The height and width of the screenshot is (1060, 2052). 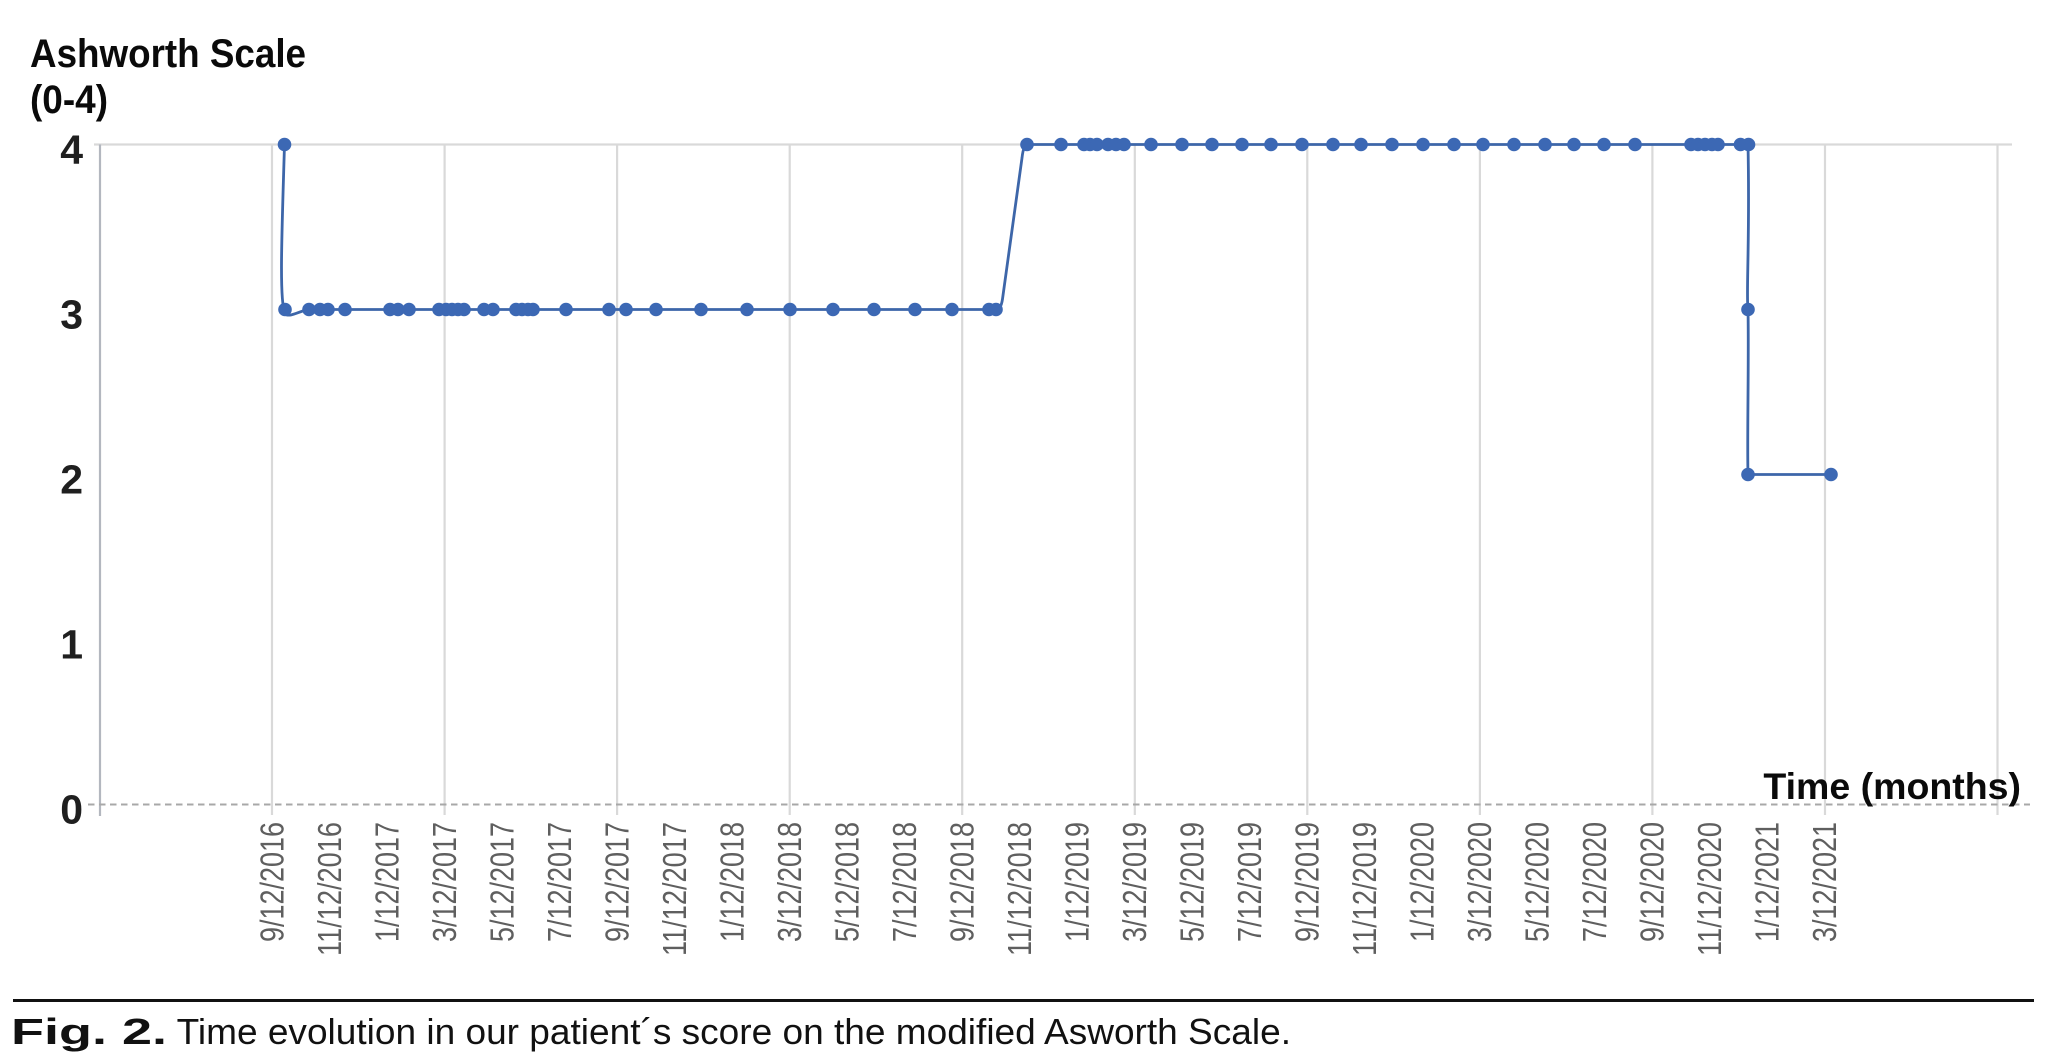 What do you see at coordinates (1767, 882) in the screenshot?
I see `svg-text: 1/12/2021` at bounding box center [1767, 882].